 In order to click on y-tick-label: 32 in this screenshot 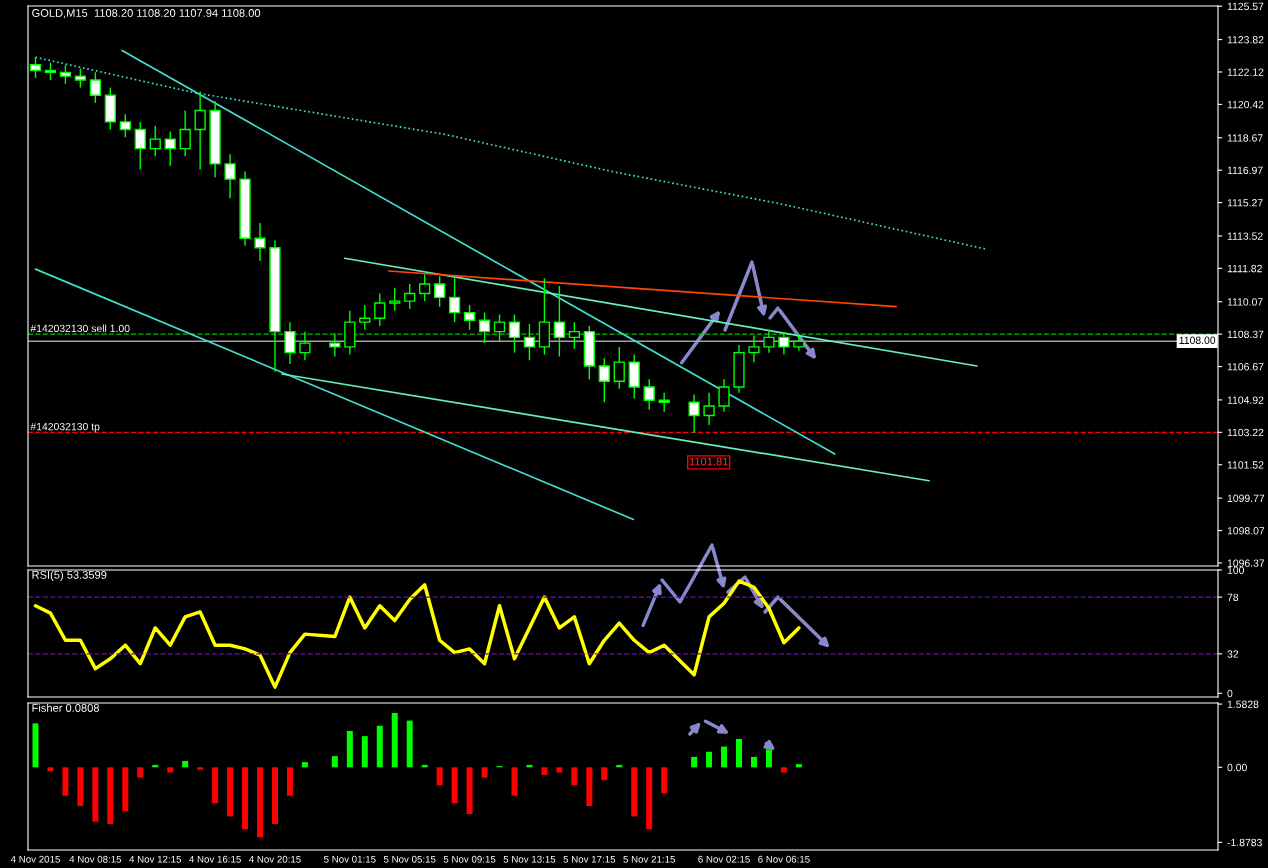, I will do `click(1233, 654)`.